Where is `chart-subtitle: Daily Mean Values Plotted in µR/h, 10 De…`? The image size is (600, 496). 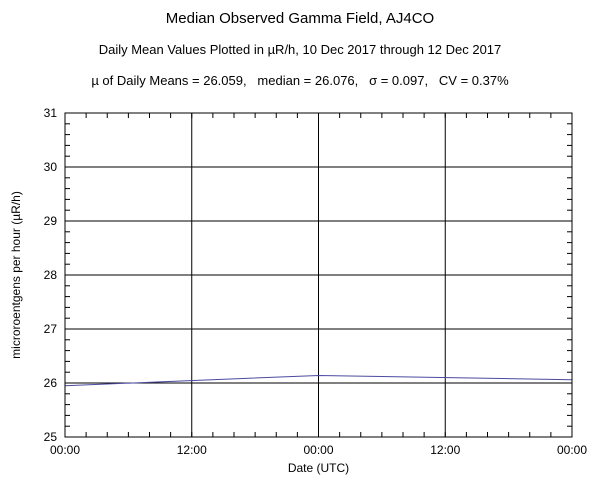
chart-subtitle: Daily Mean Values Plotted in µR/h, 10 De… is located at coordinates (300, 49).